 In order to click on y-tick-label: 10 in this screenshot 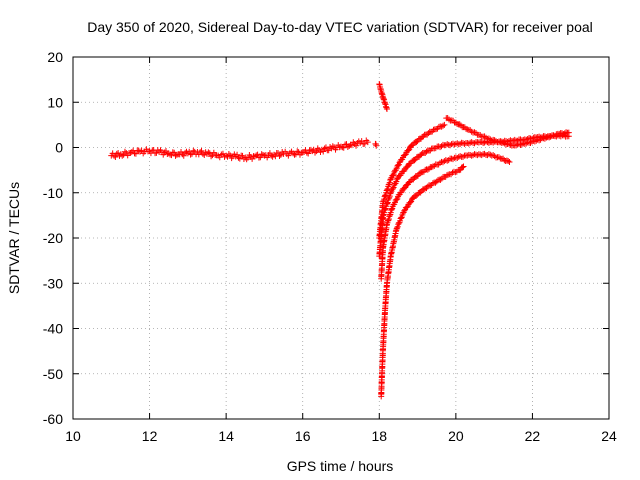, I will do `click(55, 102)`.